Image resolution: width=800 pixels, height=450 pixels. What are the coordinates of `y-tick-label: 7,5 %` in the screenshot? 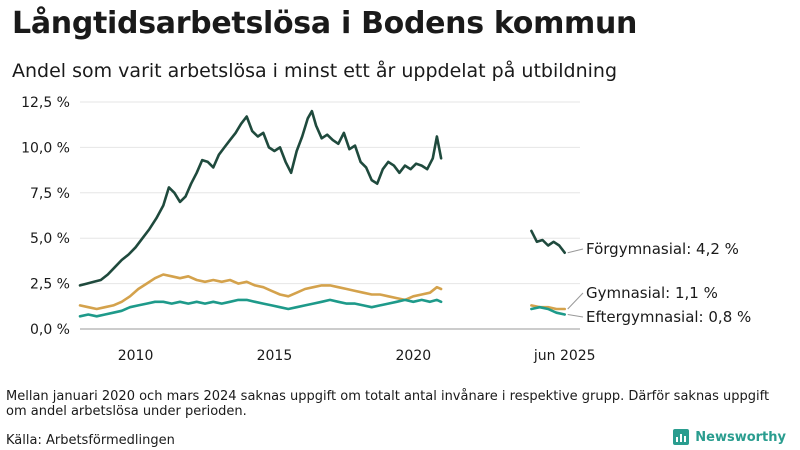 It's located at (50, 194).